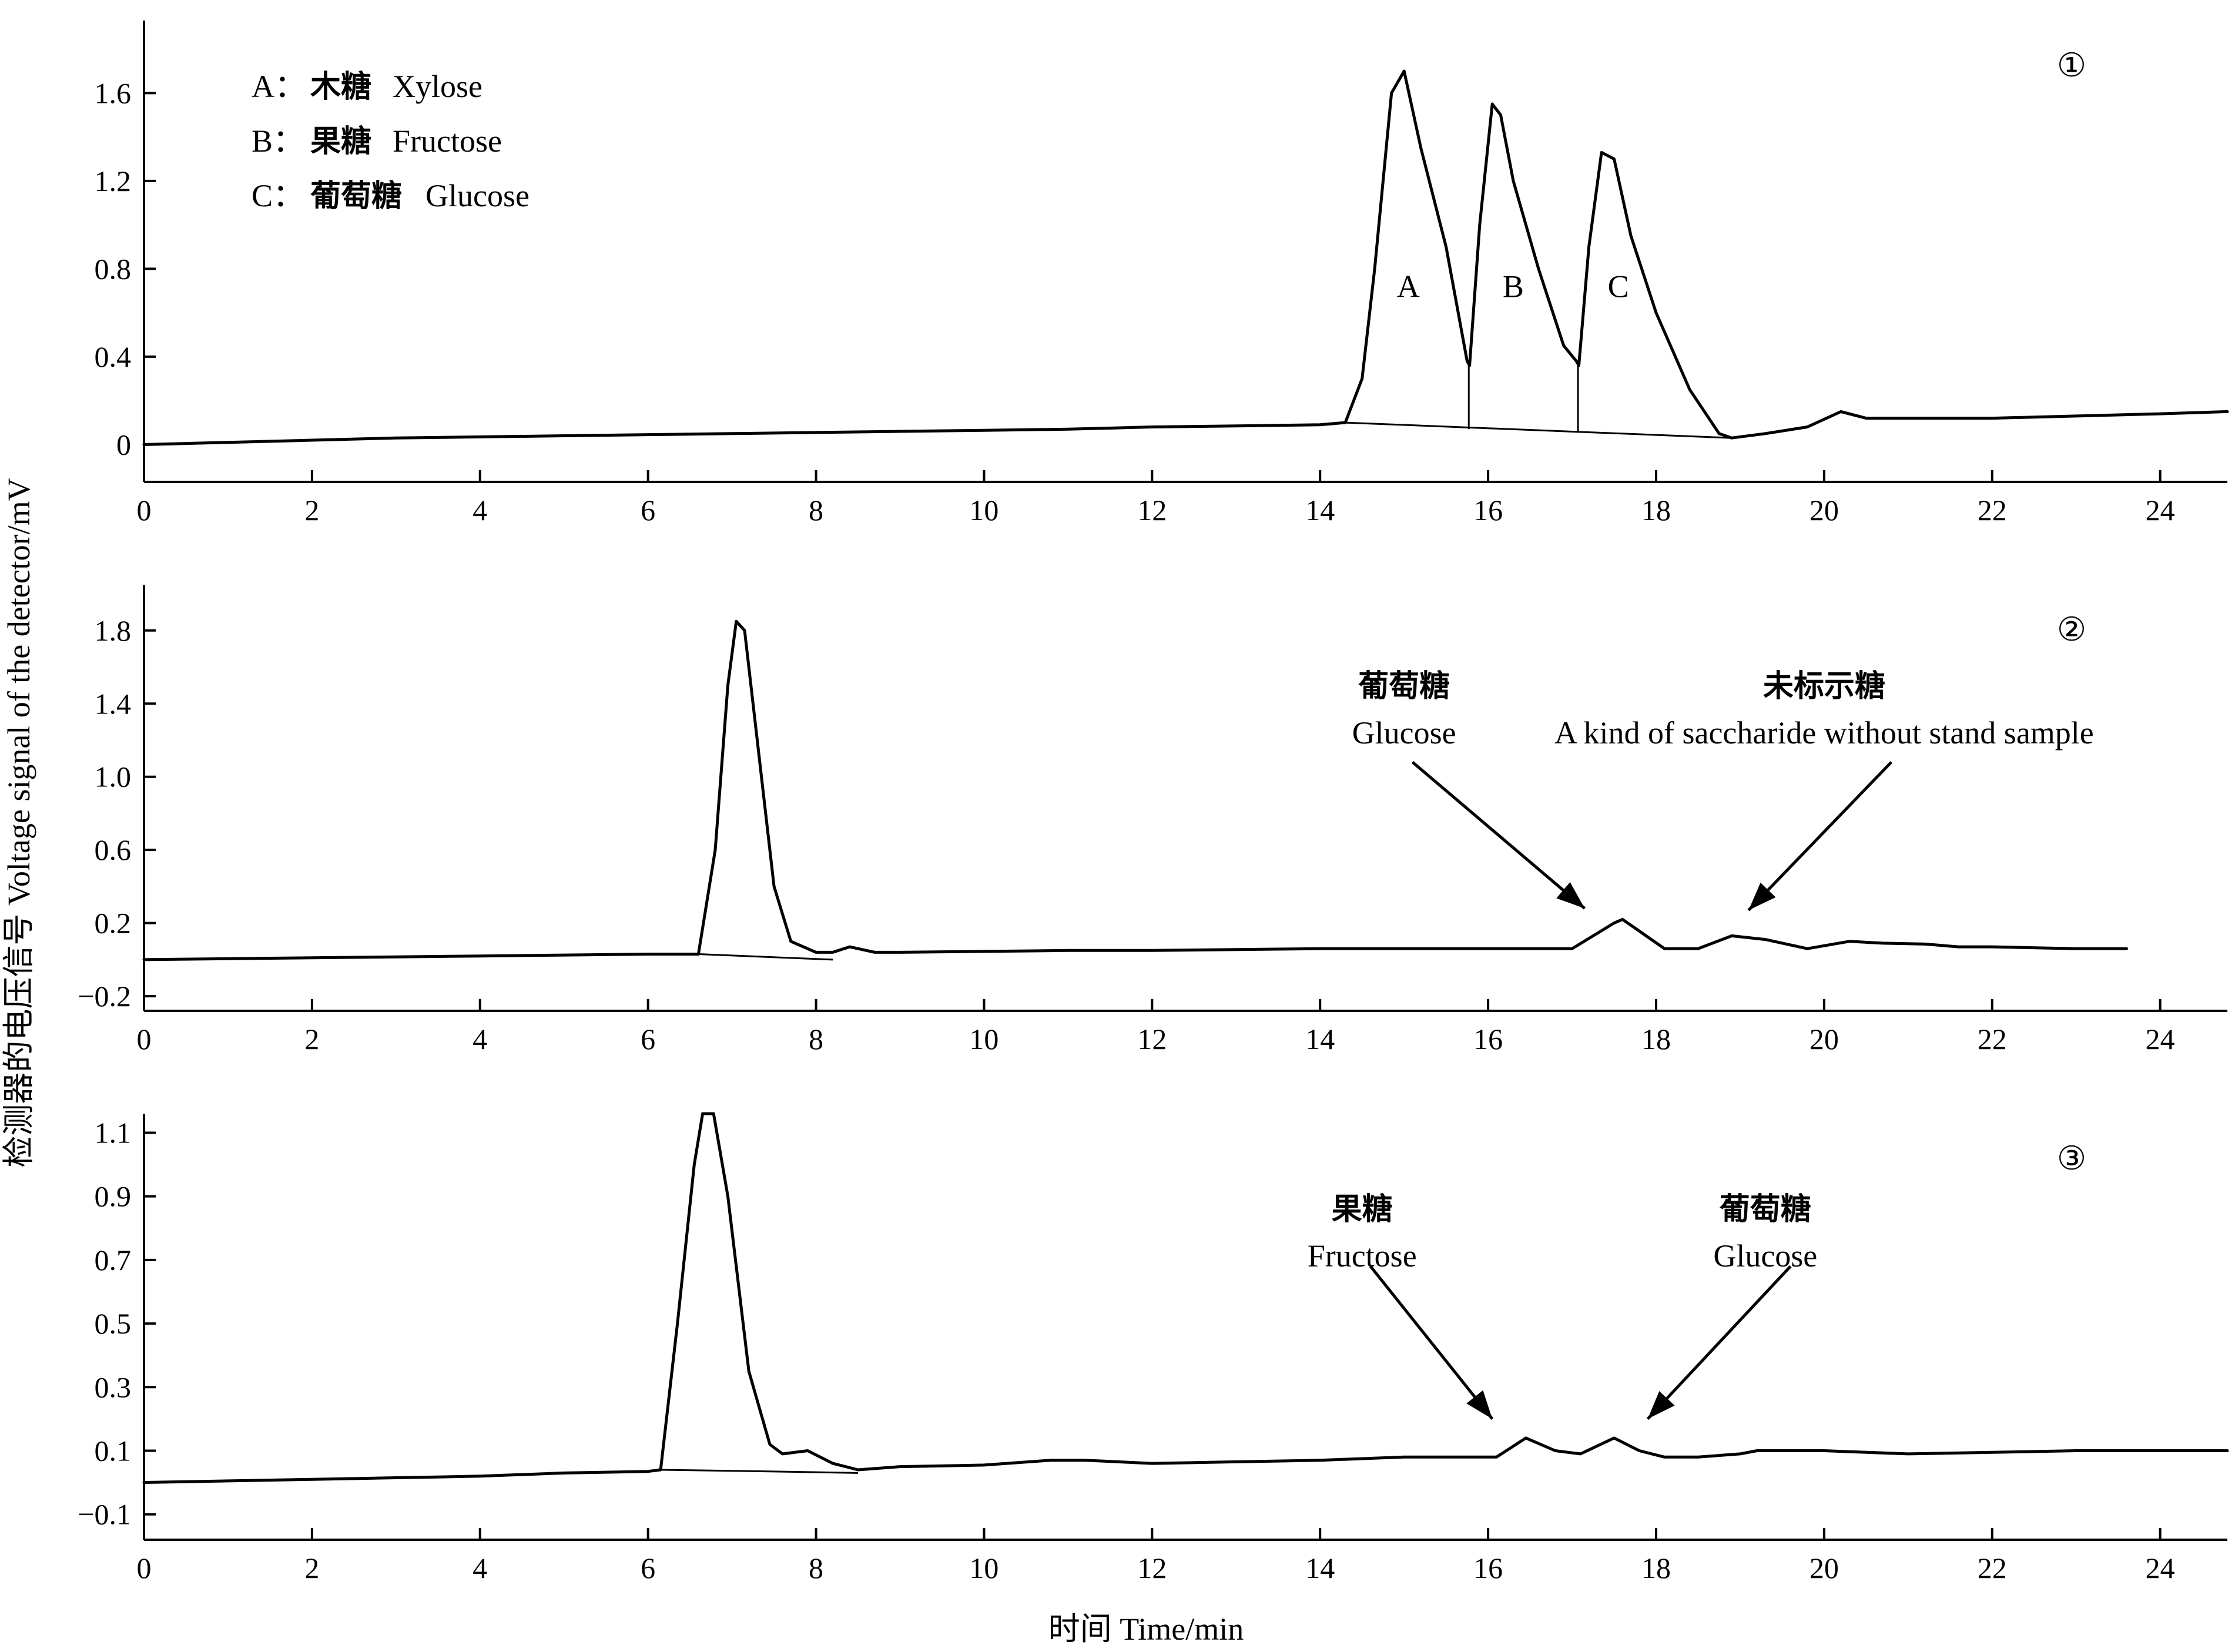 This screenshot has height=1652, width=2235. Describe the element at coordinates (279, 86) in the screenshot. I see `legend-key: A：` at that location.